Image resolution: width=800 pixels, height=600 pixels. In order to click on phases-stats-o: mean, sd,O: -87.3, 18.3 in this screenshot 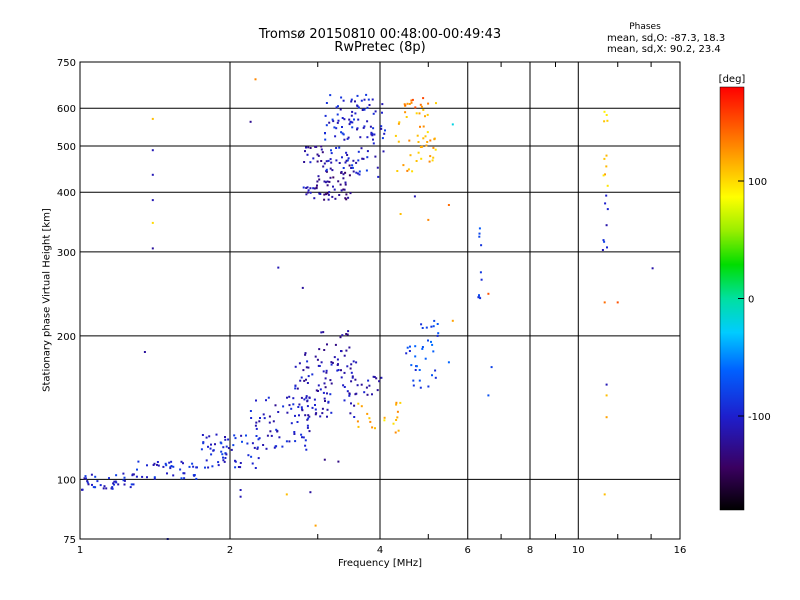, I will do `click(666, 38)`.